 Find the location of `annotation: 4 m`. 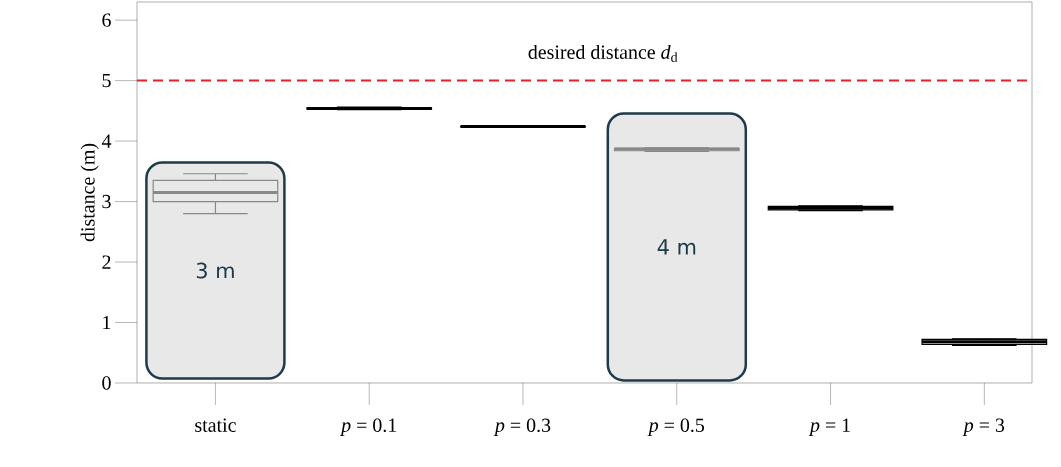

annotation: 4 m is located at coordinates (676, 247).